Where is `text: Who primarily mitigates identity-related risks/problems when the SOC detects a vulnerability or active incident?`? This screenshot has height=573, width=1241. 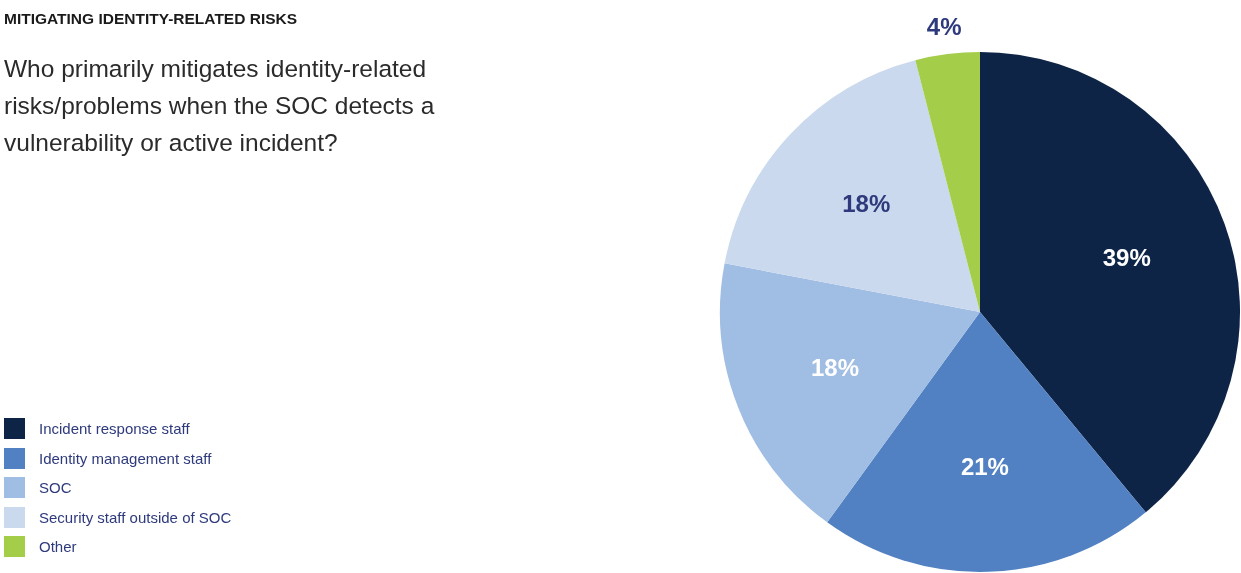 text: Who primarily mitigates identity-related risks/problems when the SOC detects a vulnerability or active incident? is located at coordinates (220, 106).